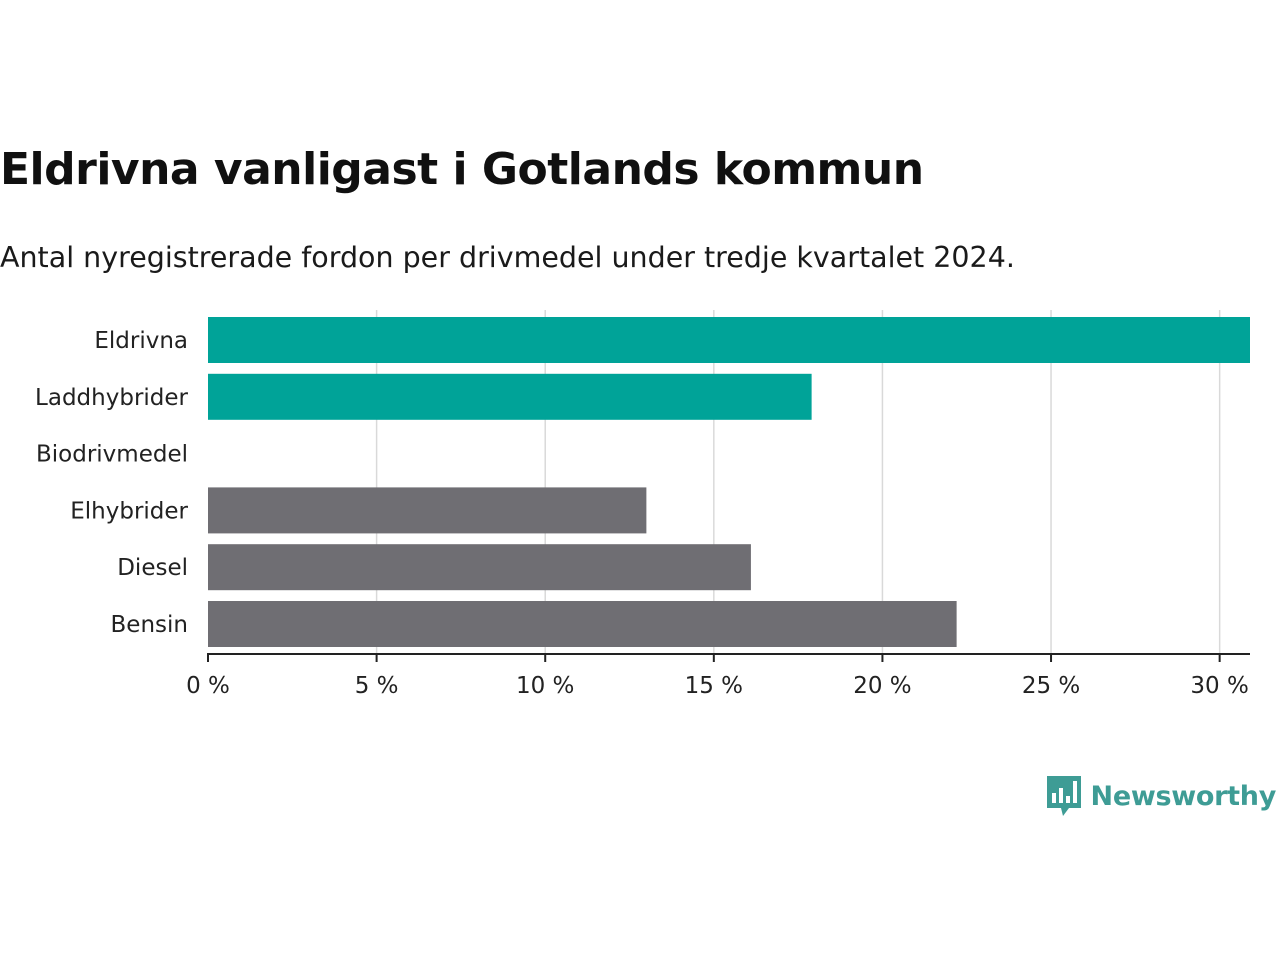 This screenshot has width=1280, height=960. What do you see at coordinates (111, 398) in the screenshot?
I see `category-label: Laddhybrider` at bounding box center [111, 398].